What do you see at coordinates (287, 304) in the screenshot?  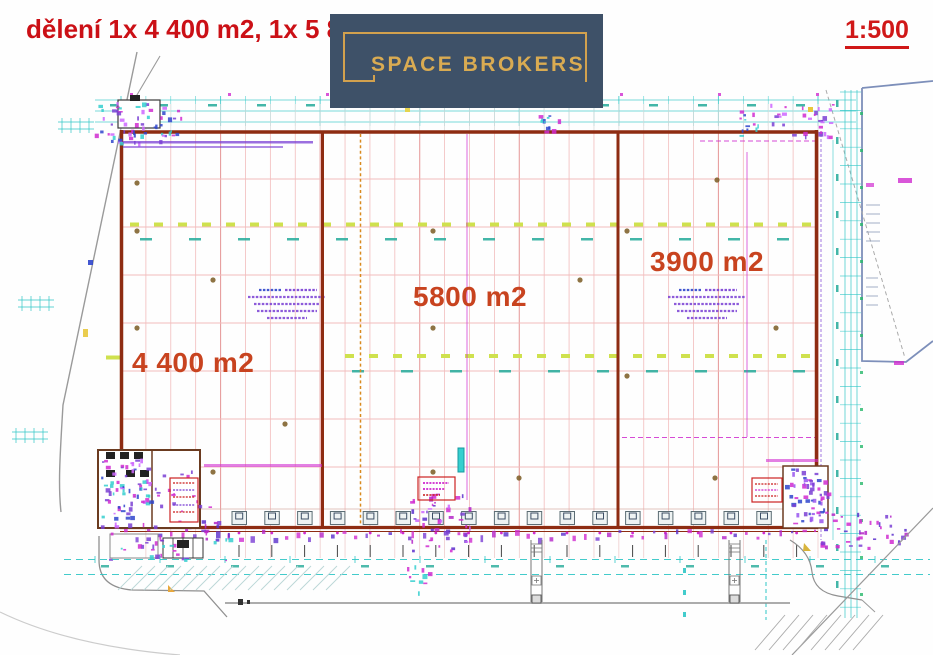 I see `illegible-annotation-left` at bounding box center [287, 304].